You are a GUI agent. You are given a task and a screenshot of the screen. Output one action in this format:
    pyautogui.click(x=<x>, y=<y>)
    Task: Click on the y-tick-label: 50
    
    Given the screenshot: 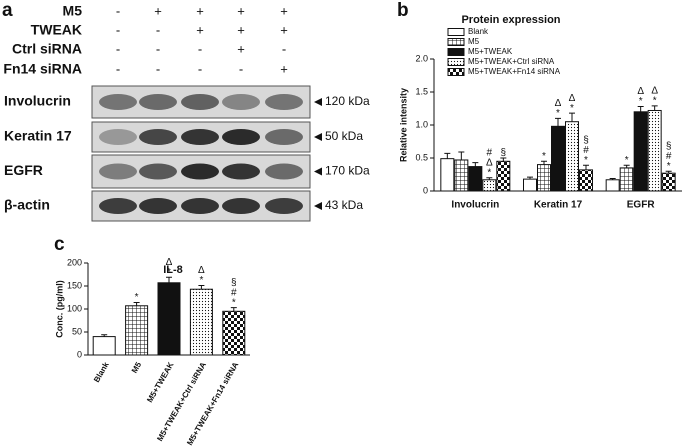 What is the action you would take?
    pyautogui.click(x=77, y=331)
    